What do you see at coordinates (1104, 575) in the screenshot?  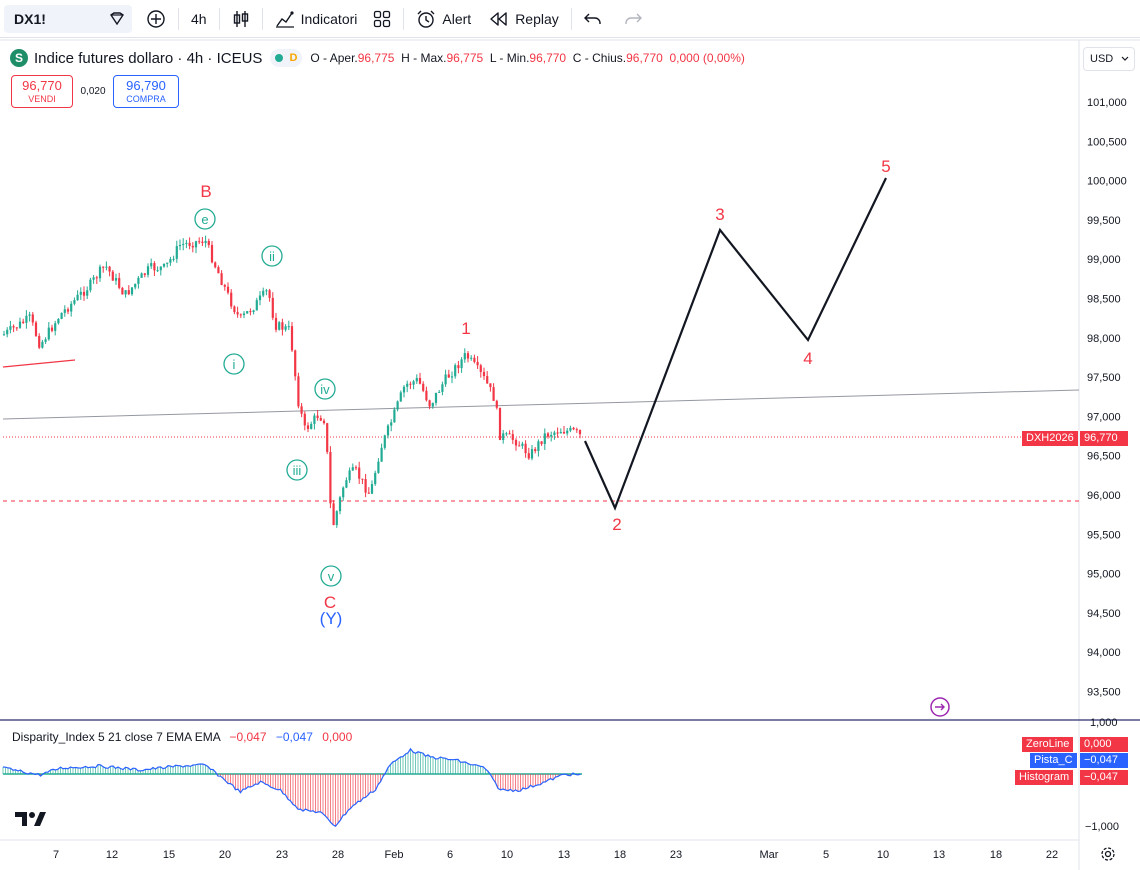 I see `price-axis-label: 95,000` at bounding box center [1104, 575].